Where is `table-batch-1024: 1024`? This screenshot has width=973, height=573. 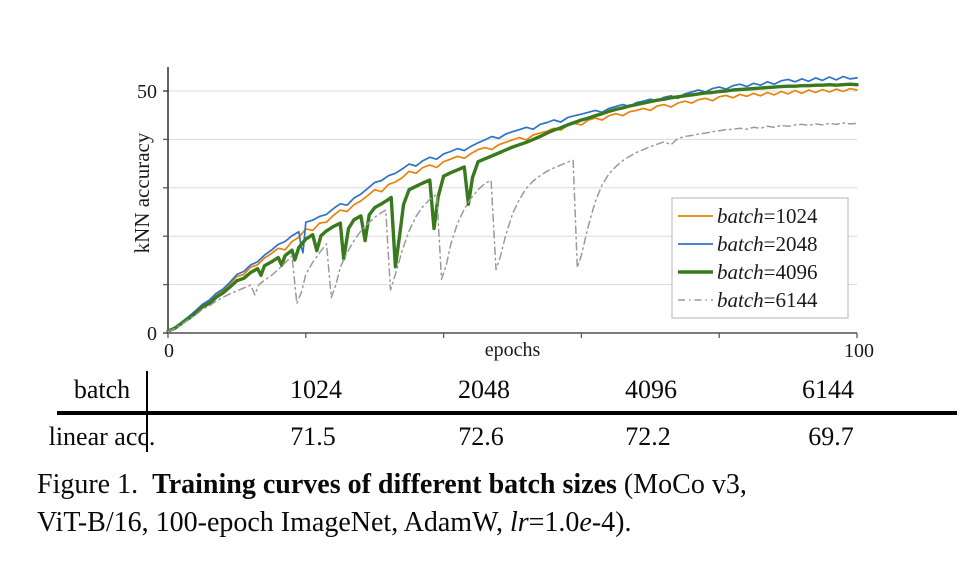
table-batch-1024: 1024 is located at coordinates (316, 389).